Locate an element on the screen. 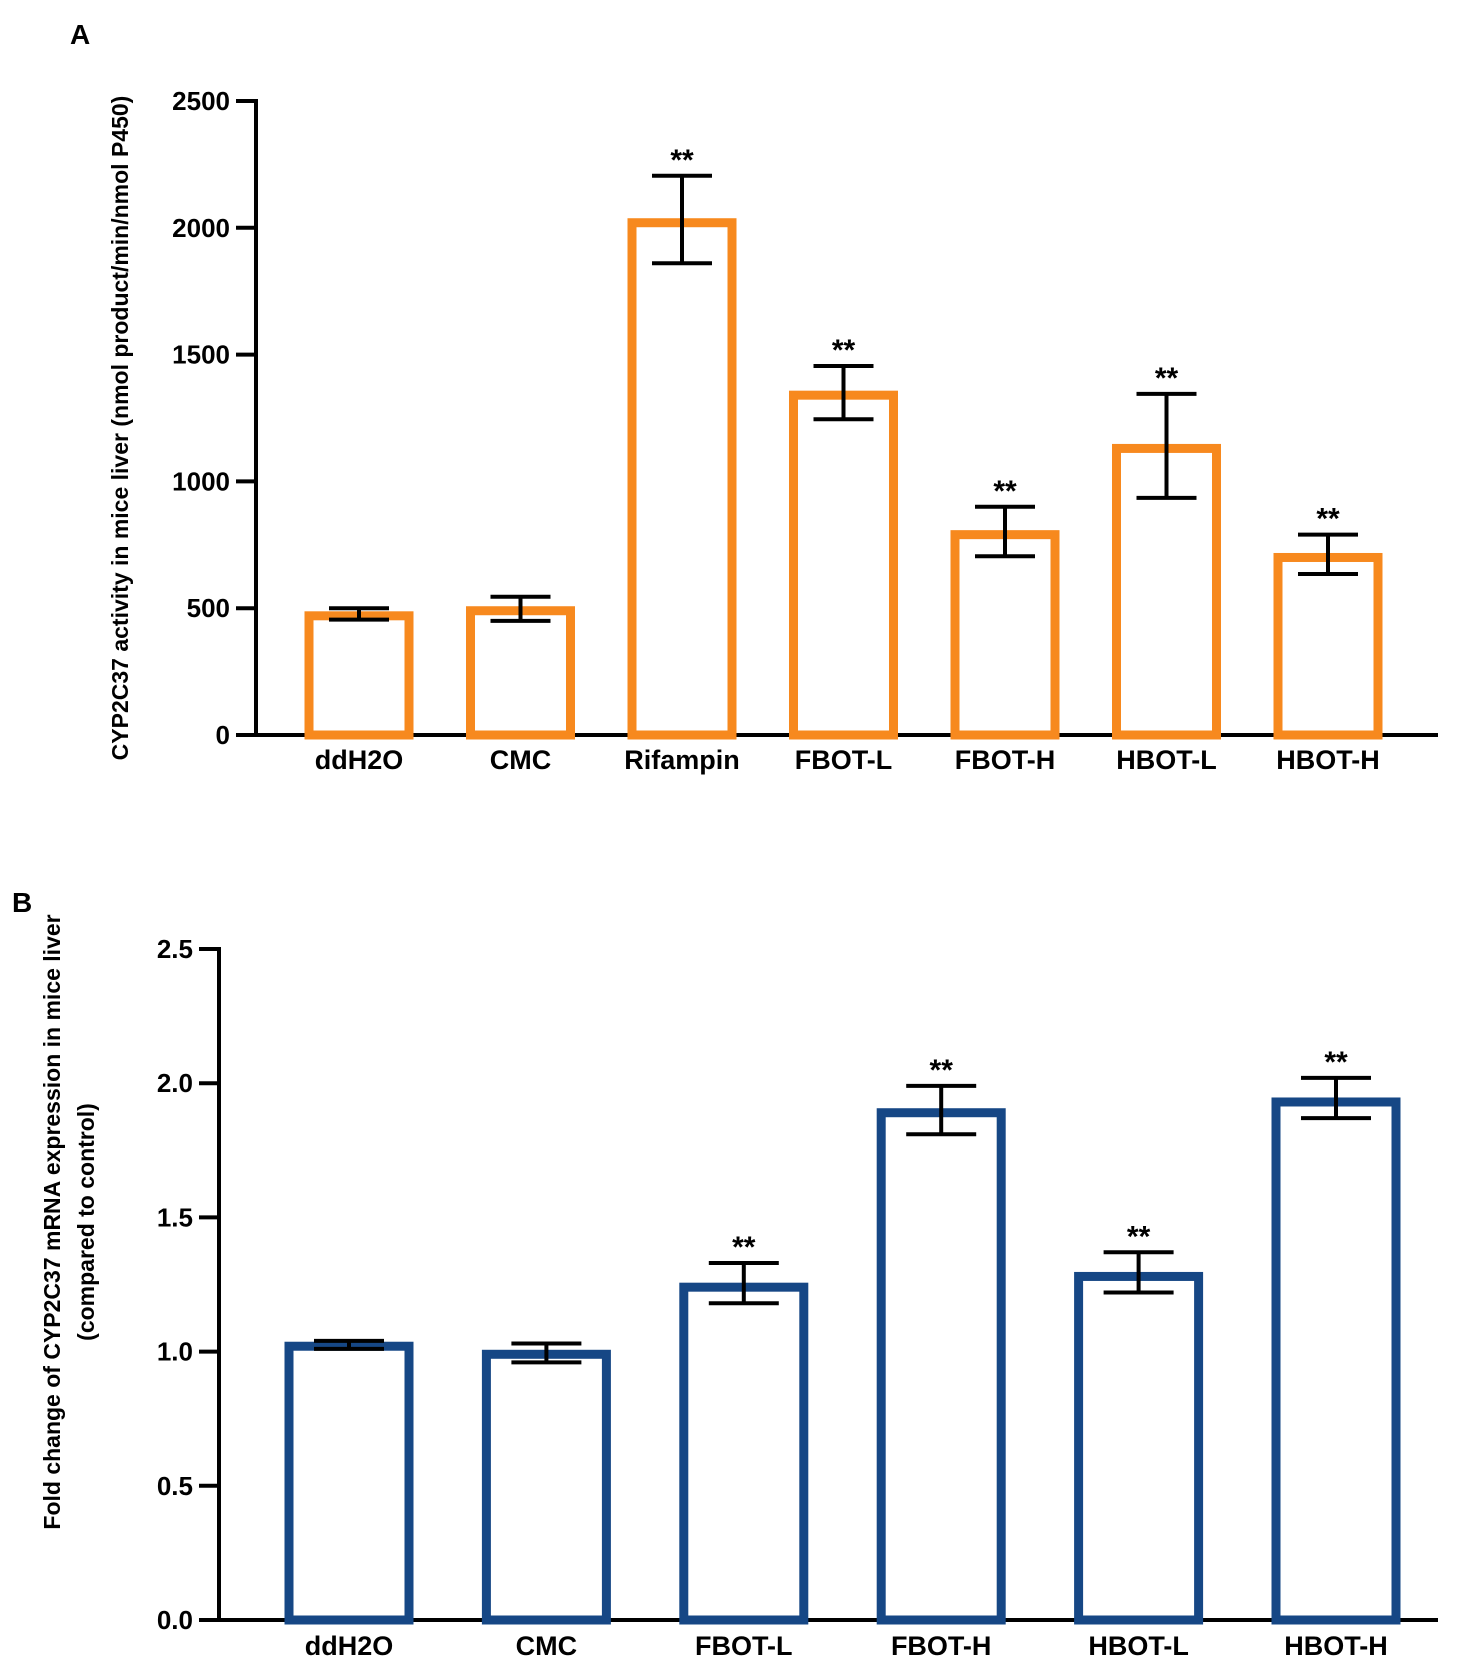  panel-b-y-tick-label: 0.5 is located at coordinates (175, 1486).